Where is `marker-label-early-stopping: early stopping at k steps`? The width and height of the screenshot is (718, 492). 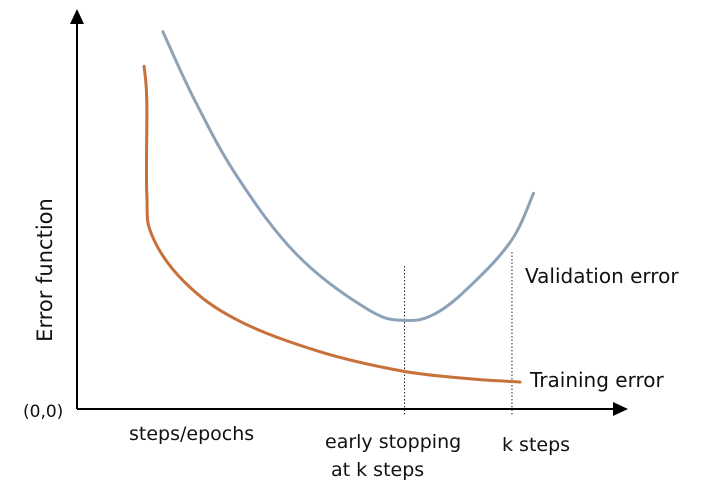
marker-label-early-stopping: early stopping at k steps is located at coordinates (396, 456).